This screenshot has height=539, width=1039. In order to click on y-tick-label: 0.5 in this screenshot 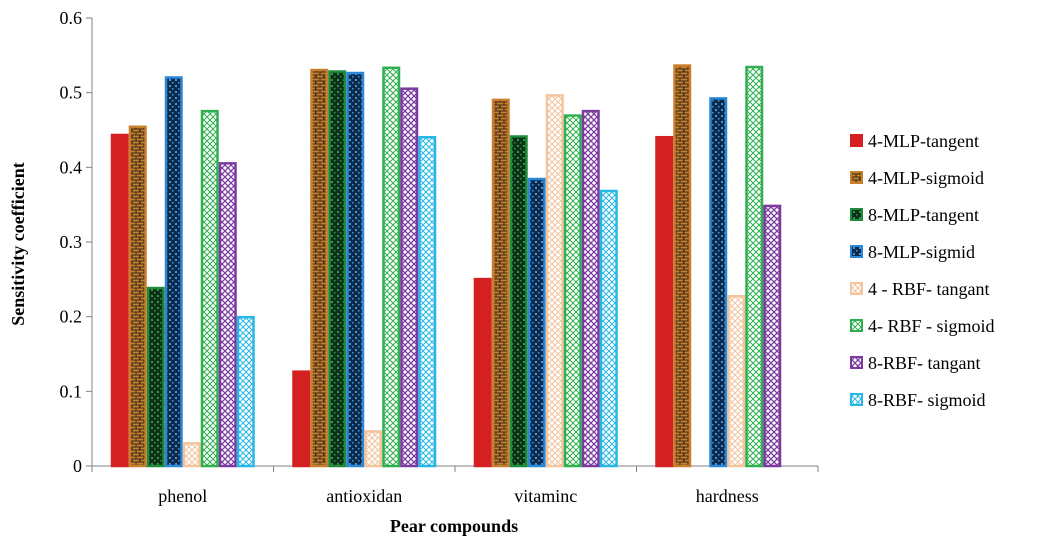, I will do `click(71, 93)`.